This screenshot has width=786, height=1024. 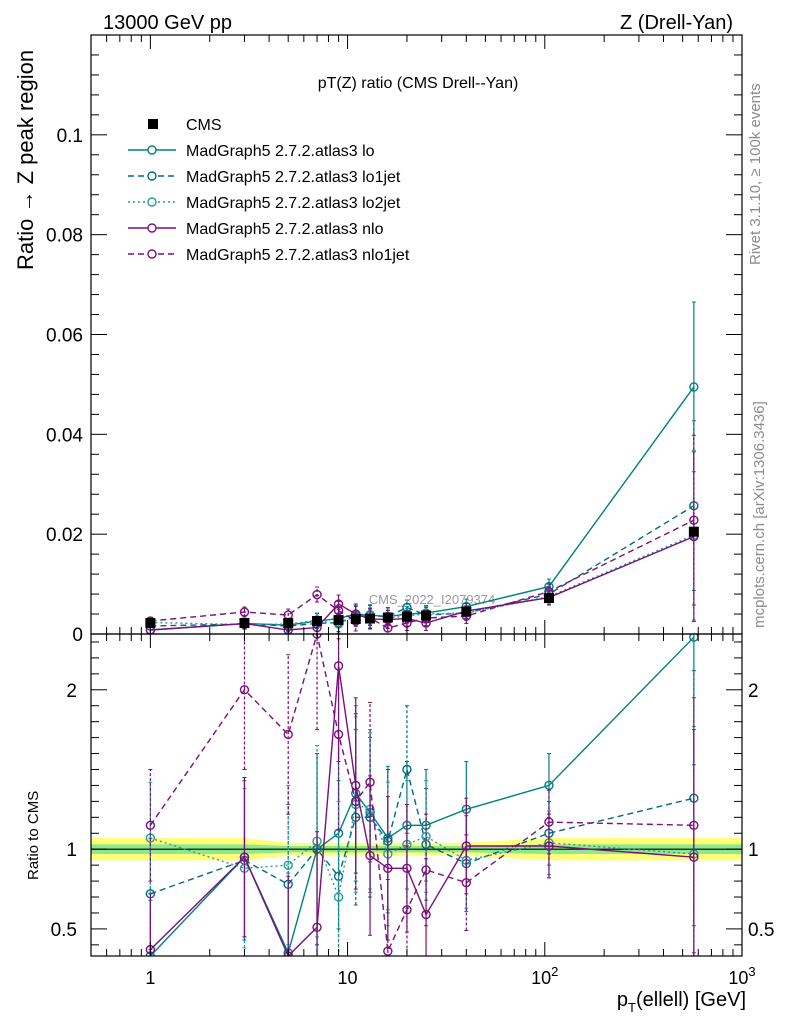 I want to click on rivet-version-label: Rivet 3.1.10, ≥ 100k events, so click(x=755, y=174).